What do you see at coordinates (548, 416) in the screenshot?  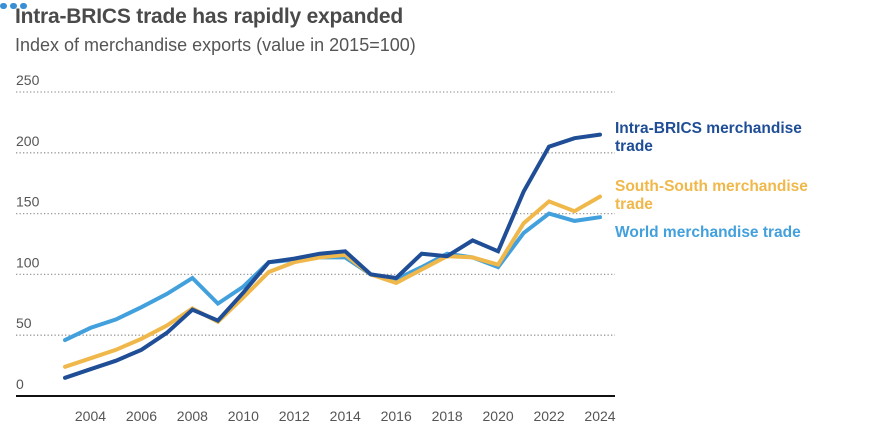 I see `x-tick-label: 2022` at bounding box center [548, 416].